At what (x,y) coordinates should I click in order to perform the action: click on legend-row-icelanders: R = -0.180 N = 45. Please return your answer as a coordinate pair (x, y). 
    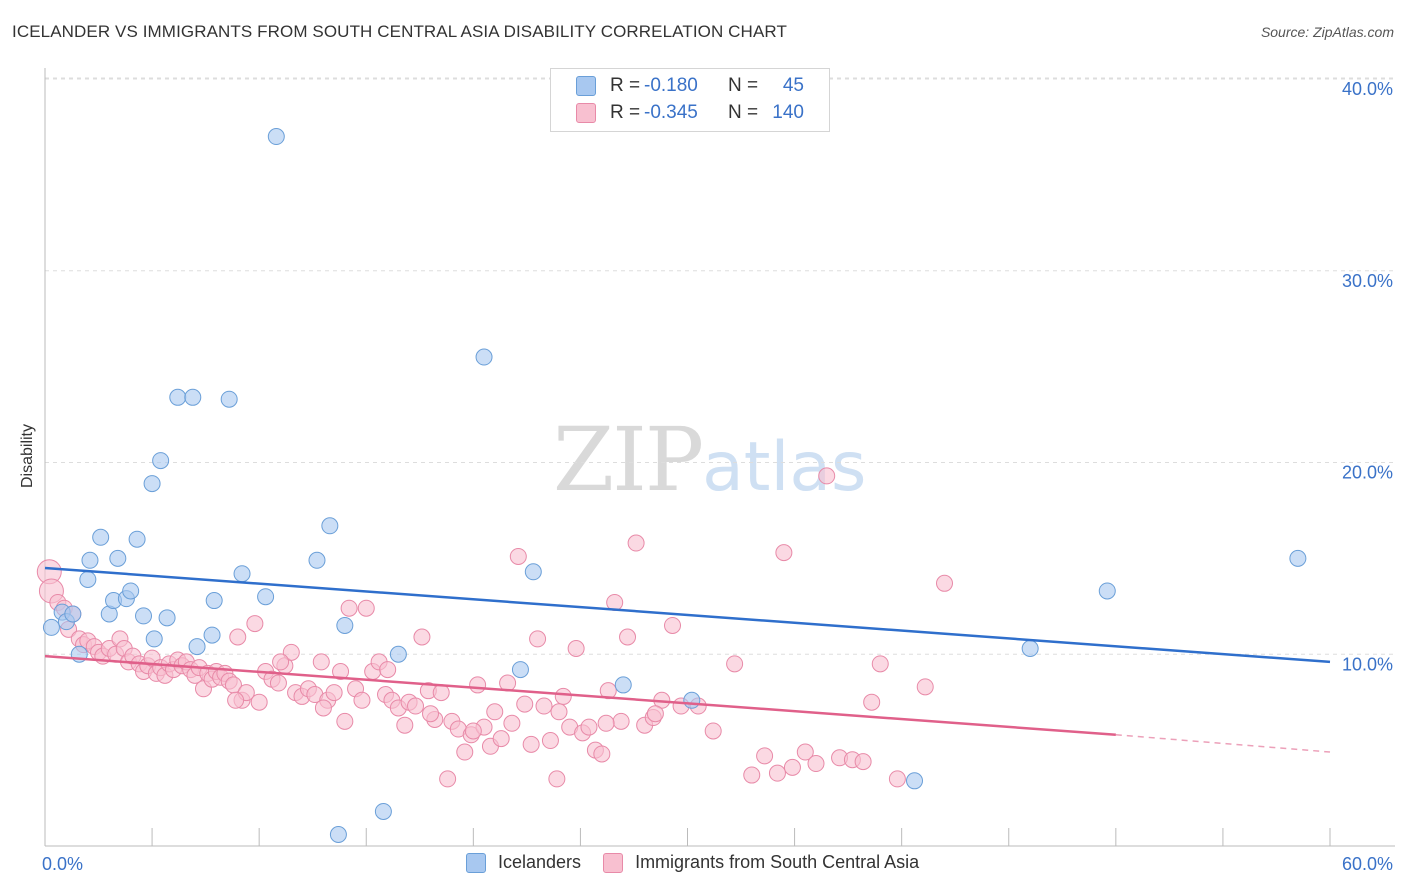
    Looking at the image, I should click on (677, 86).